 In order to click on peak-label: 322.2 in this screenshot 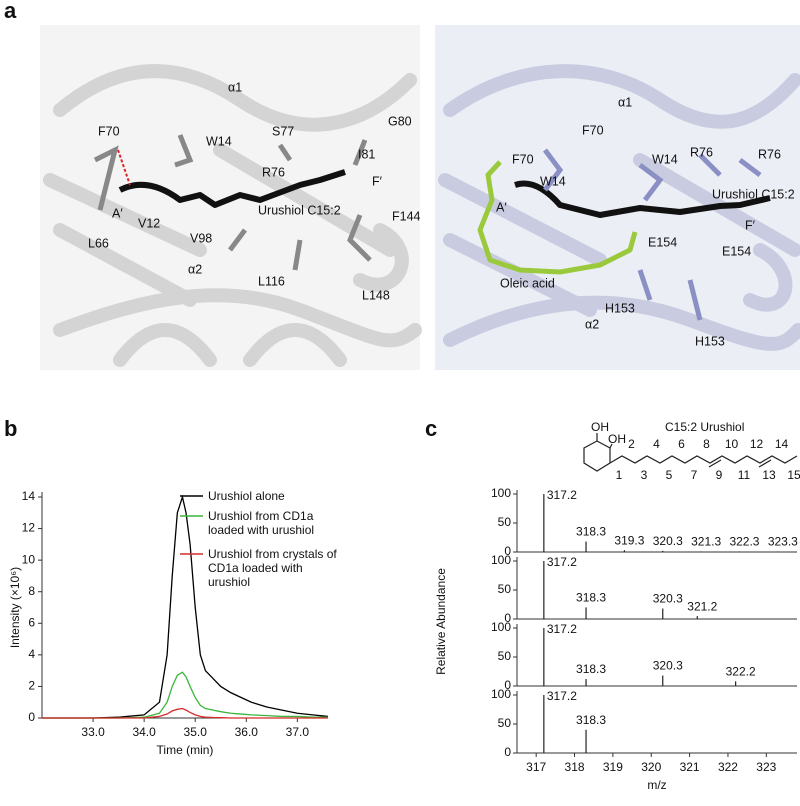, I will do `click(741, 672)`.